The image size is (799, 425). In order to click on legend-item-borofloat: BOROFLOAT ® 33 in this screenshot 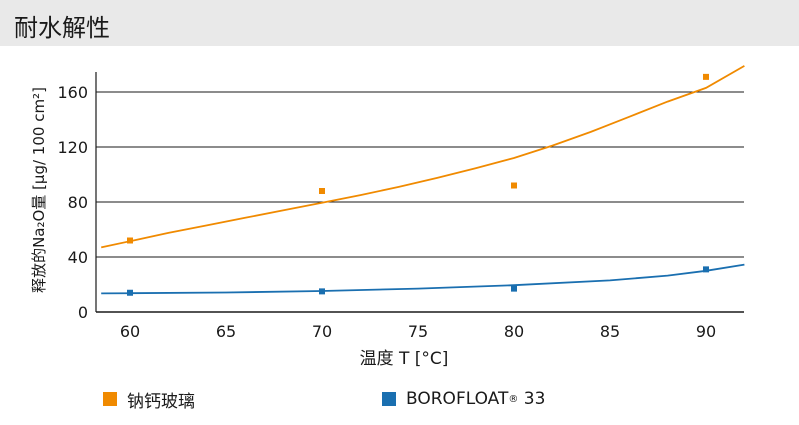, I will do `click(463, 399)`.